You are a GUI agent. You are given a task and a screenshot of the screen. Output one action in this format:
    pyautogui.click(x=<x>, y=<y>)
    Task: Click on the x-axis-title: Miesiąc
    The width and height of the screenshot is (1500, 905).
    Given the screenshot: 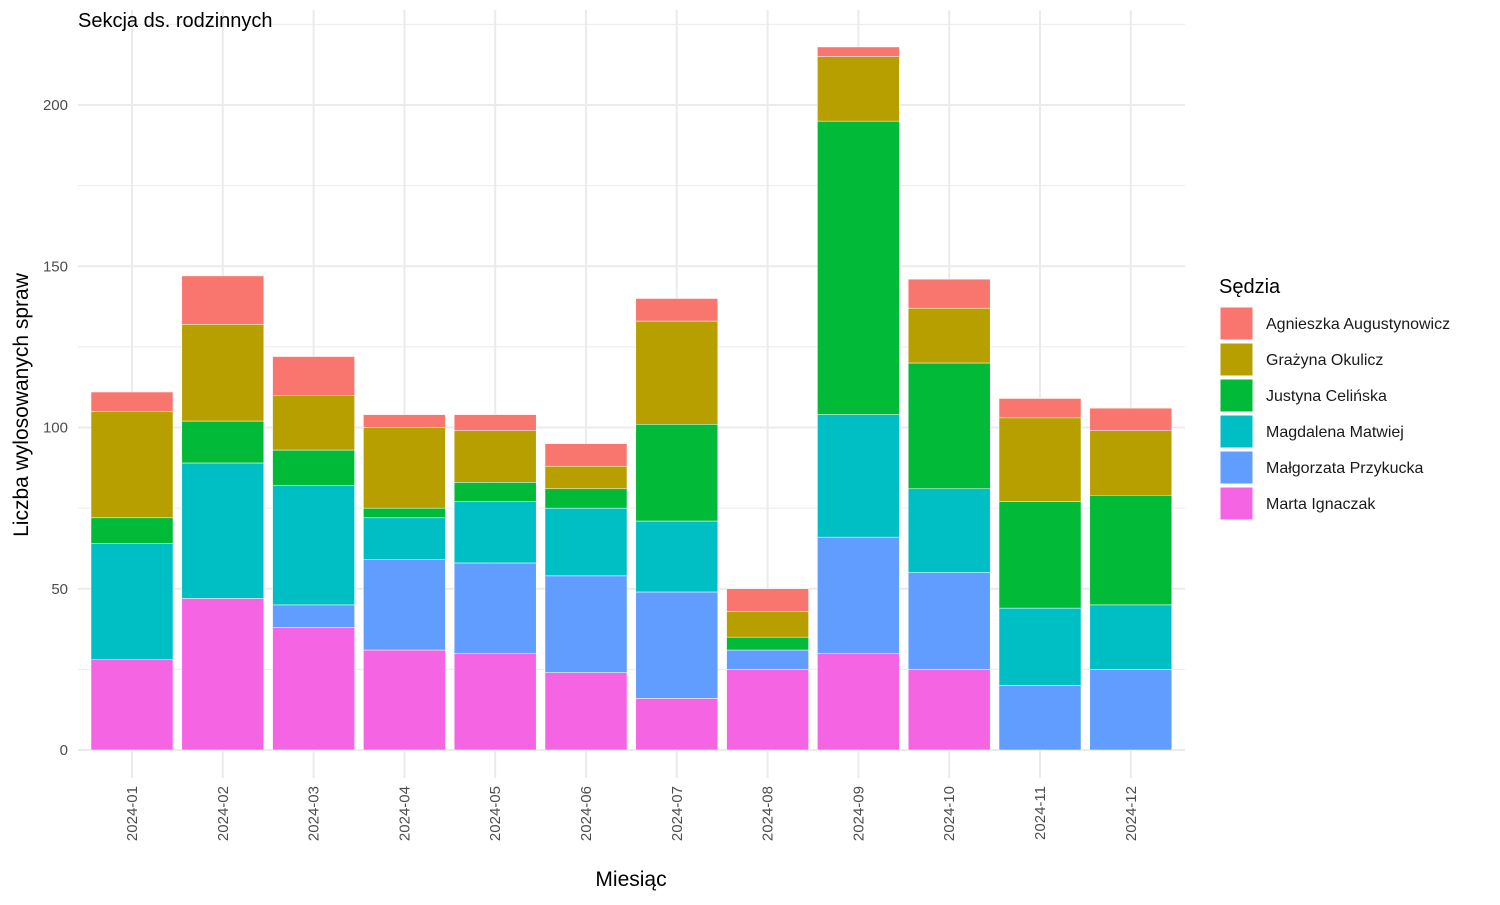 What is the action you would take?
    pyautogui.click(x=630, y=879)
    